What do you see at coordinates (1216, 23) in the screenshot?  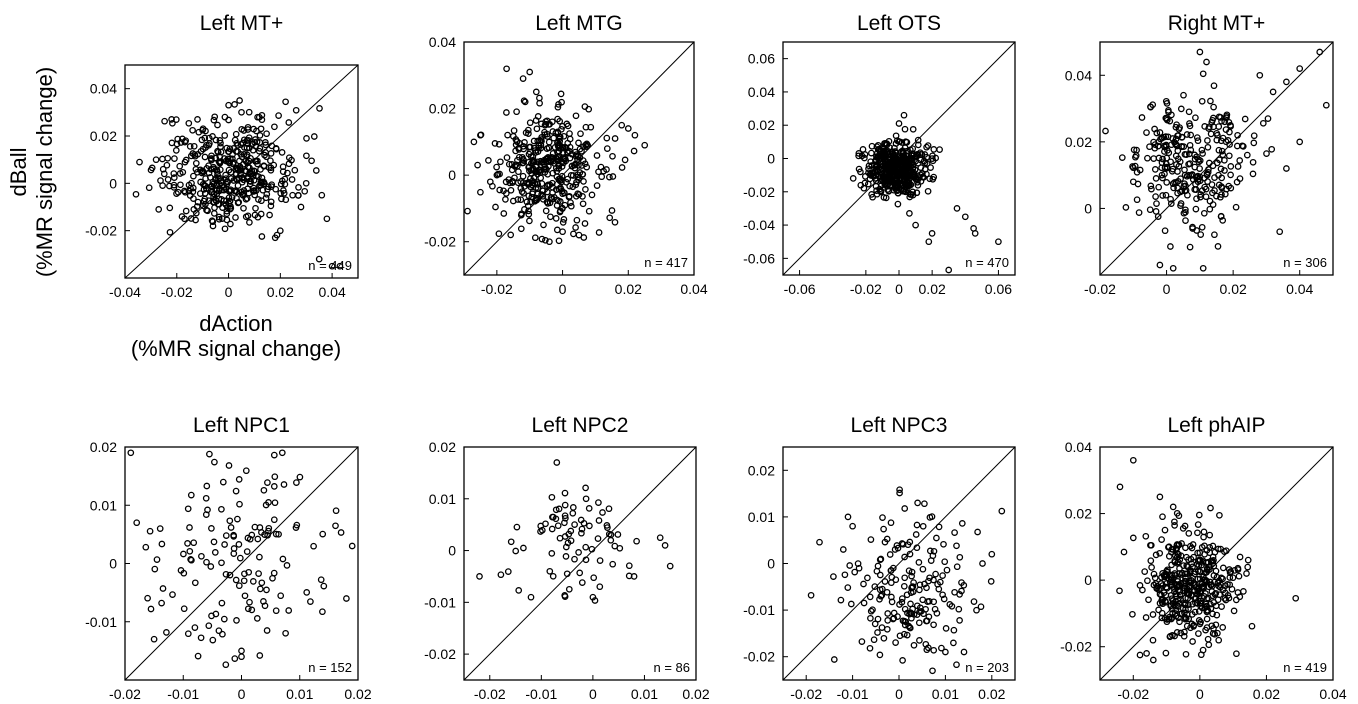 I see `panel-title: Right MT+` at bounding box center [1216, 23].